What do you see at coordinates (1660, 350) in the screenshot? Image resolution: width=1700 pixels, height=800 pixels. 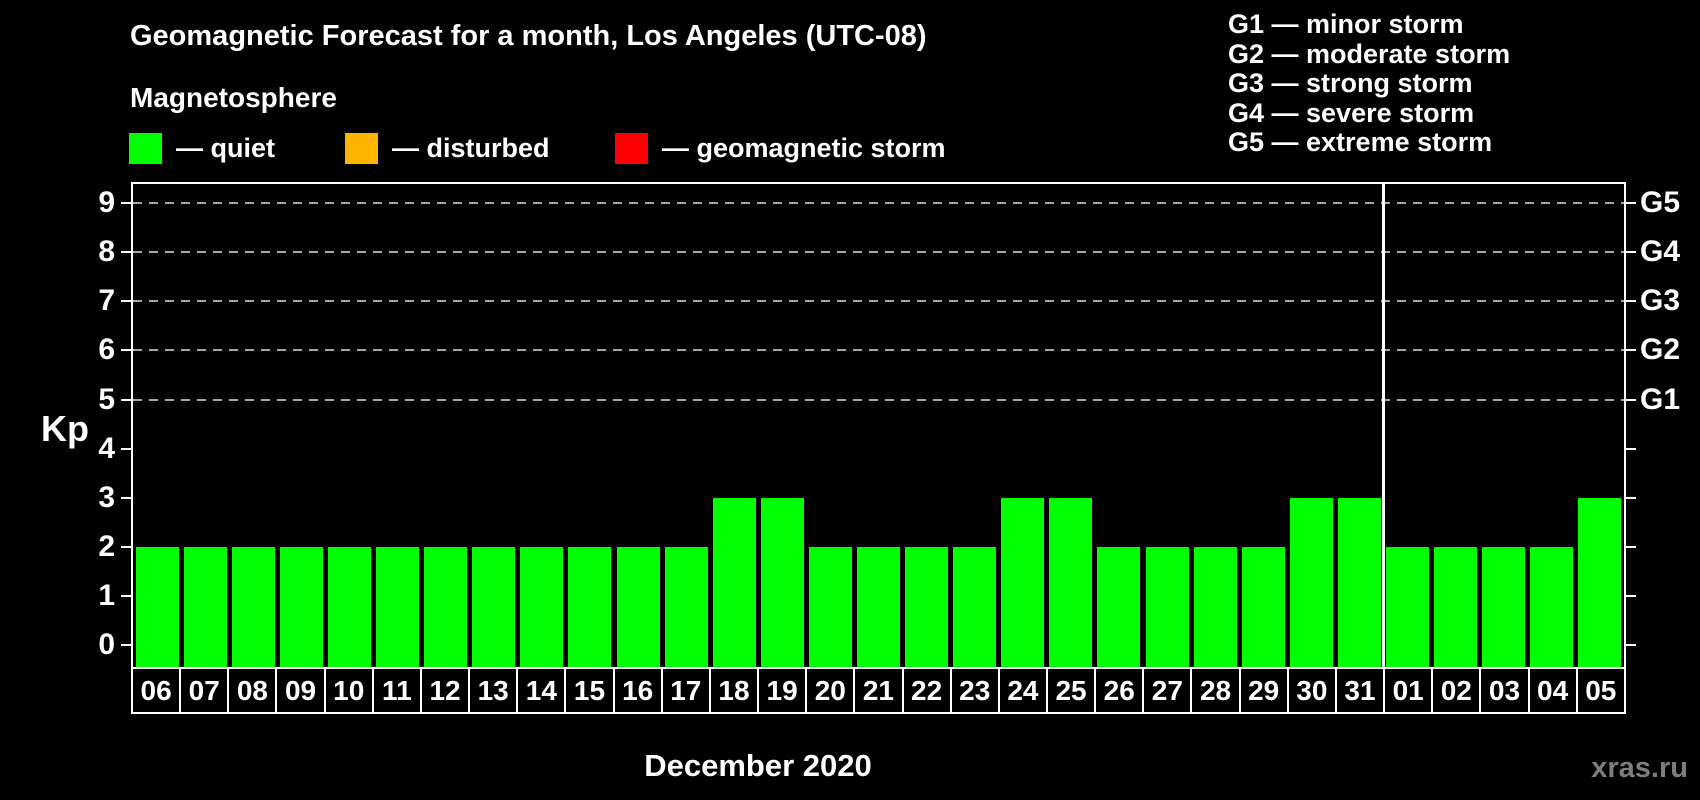 I see `right-axis-label-G2: G2` at bounding box center [1660, 350].